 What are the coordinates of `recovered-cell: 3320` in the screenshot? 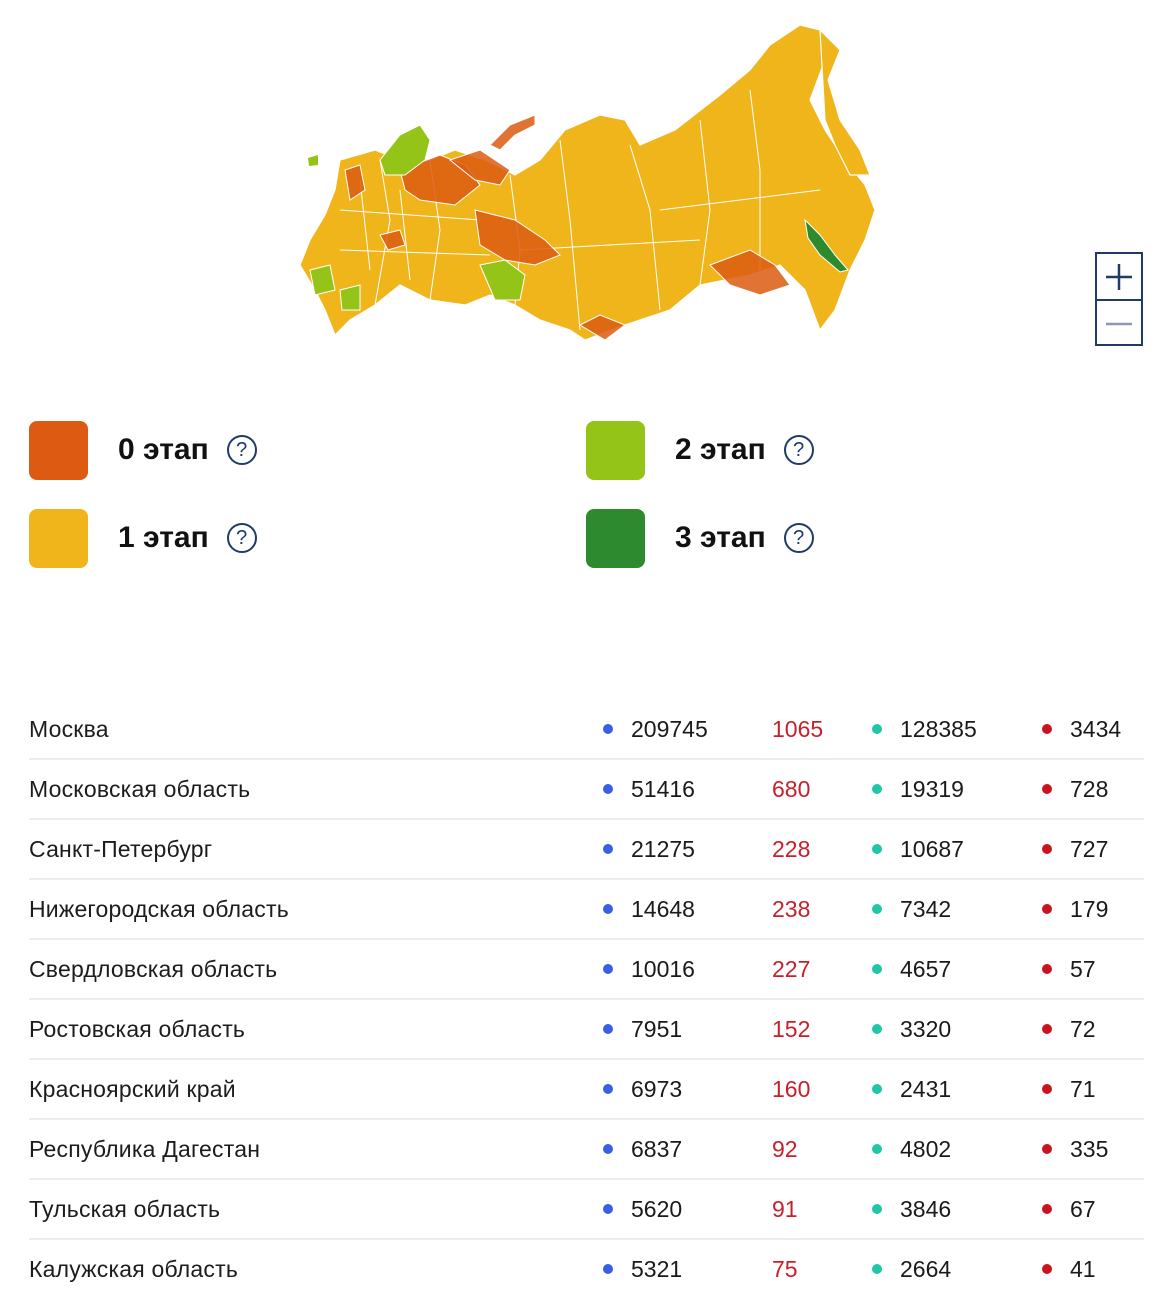 It's located at (911, 1029).